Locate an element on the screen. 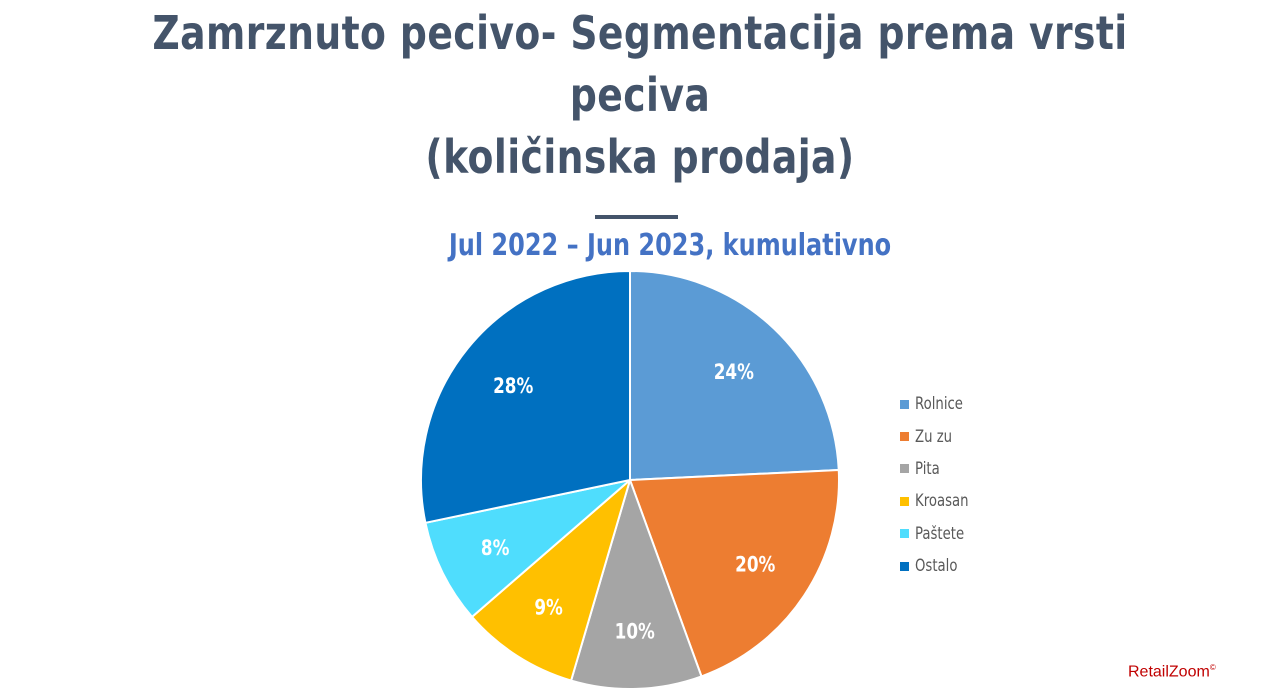 The height and width of the screenshot is (698, 1280). chart-subtitle: Jul 2022 – Jun 2023, kumulativno is located at coordinates (670, 245).